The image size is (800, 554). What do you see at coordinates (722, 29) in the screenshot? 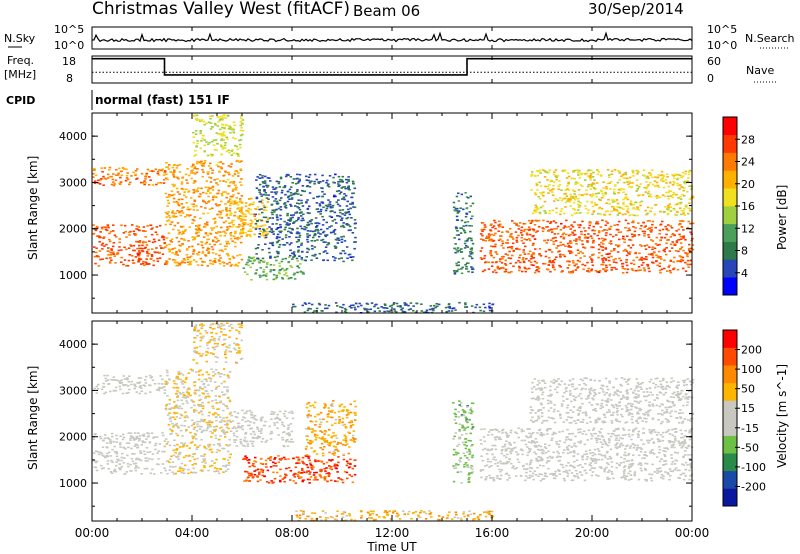
I see `nsearch-tick-high: 10^5` at bounding box center [722, 29].